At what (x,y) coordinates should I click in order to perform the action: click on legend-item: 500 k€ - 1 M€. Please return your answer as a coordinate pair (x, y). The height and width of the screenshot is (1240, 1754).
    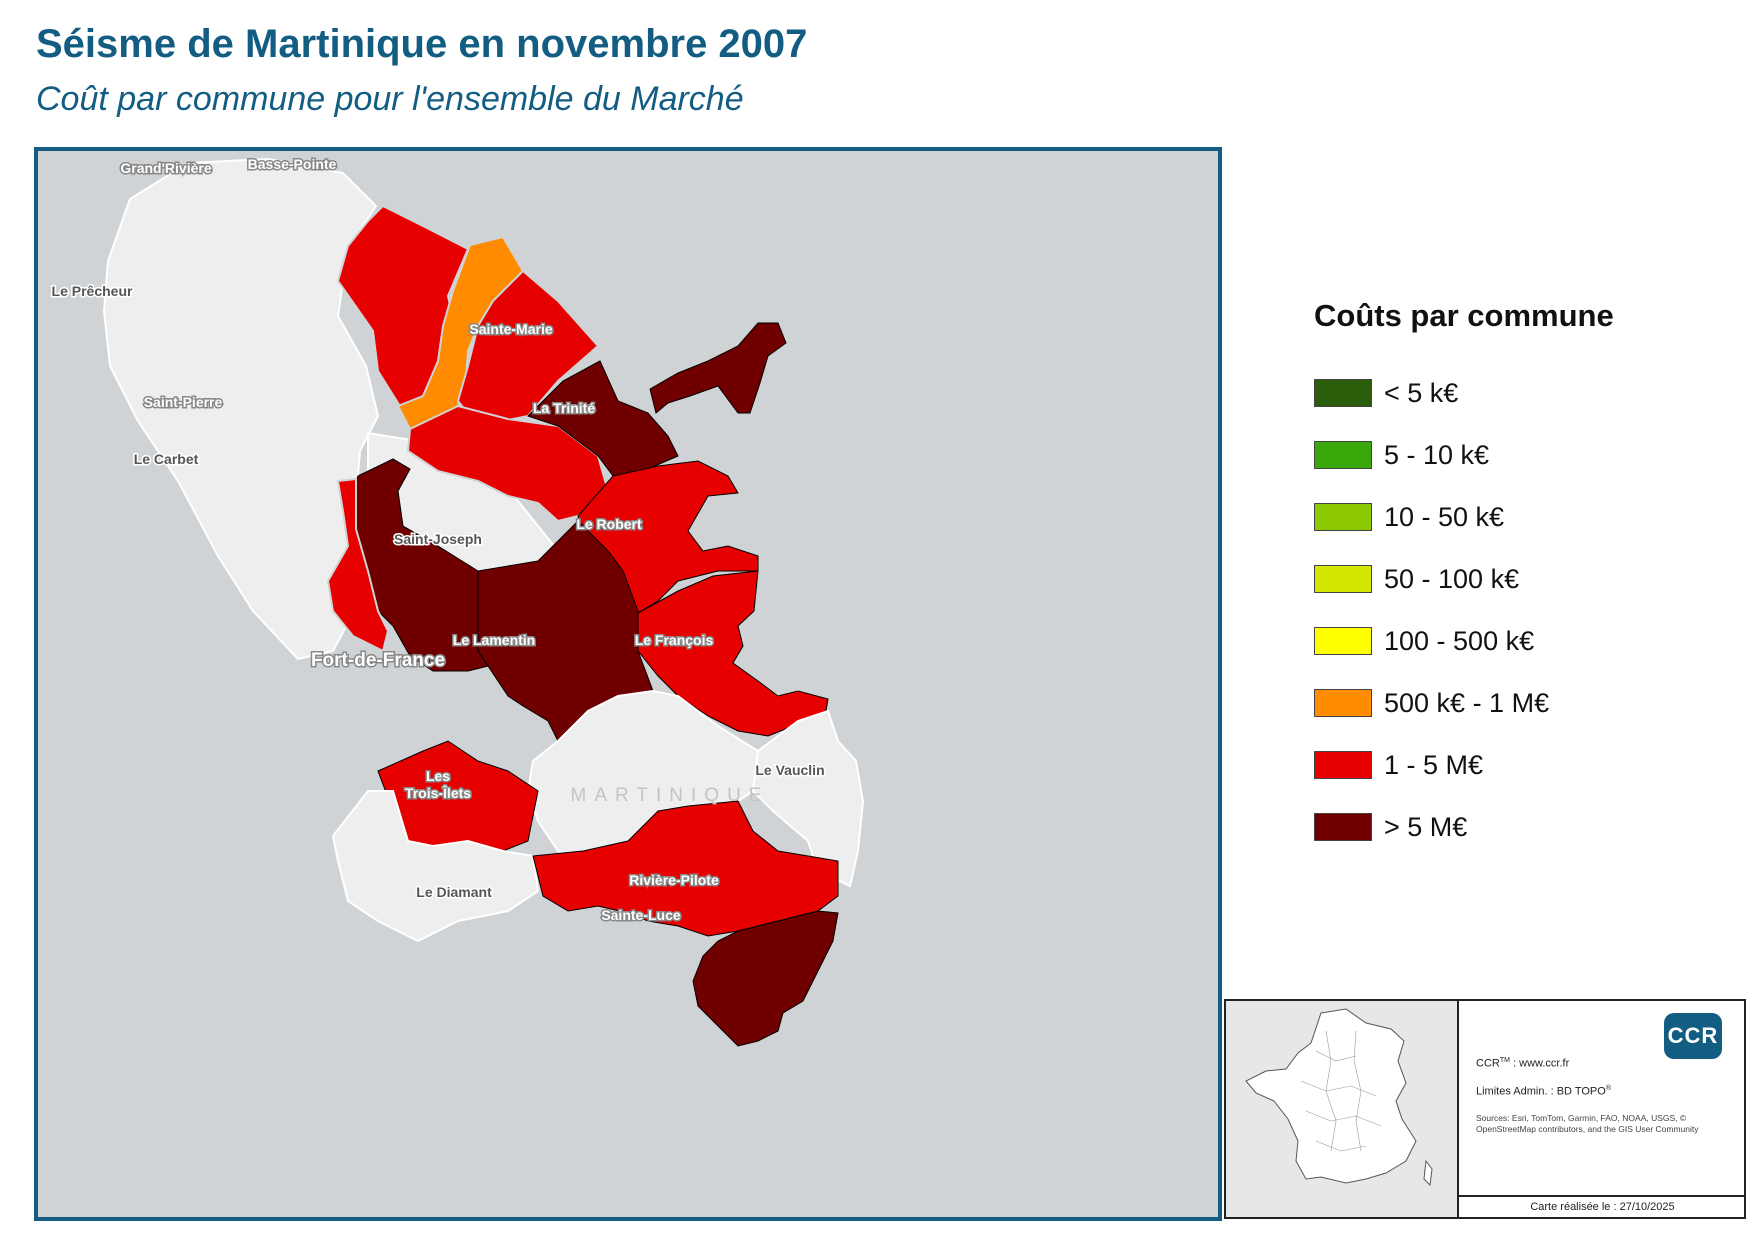
    Looking at the image, I should click on (1514, 703).